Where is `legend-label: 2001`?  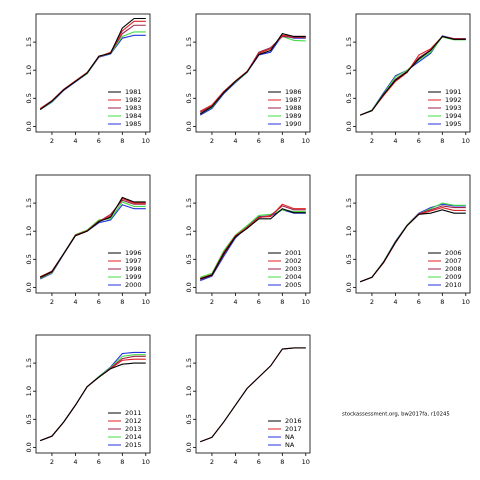
legend-label: 2001 is located at coordinates (293, 253).